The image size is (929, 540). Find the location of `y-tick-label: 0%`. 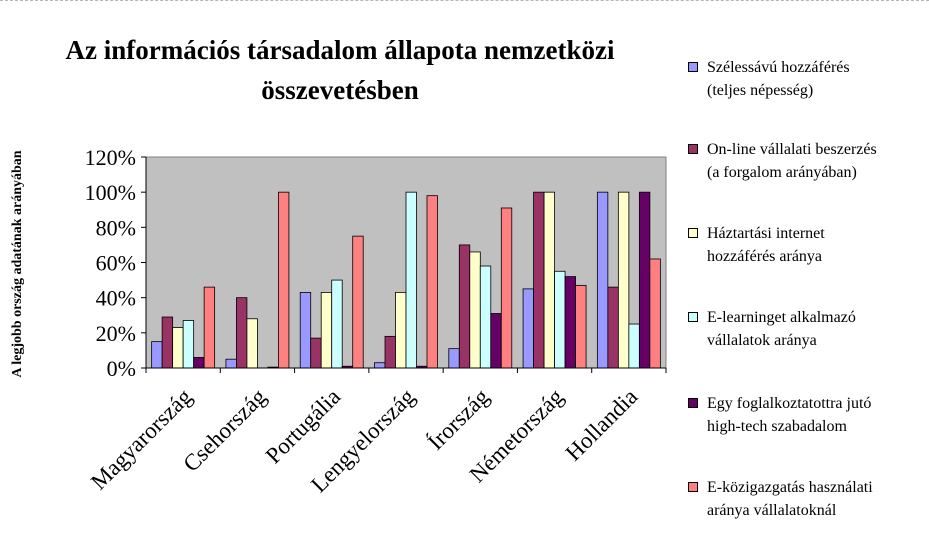

y-tick-label: 0% is located at coordinates (121, 368).